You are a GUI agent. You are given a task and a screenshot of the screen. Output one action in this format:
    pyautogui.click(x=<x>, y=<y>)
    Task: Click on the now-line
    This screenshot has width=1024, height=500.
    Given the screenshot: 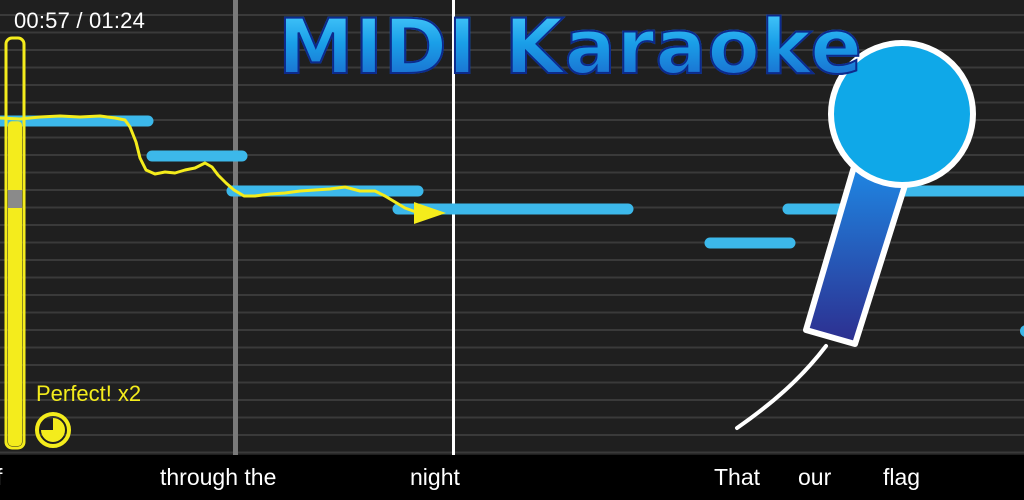 What is the action you would take?
    pyautogui.click(x=453, y=227)
    